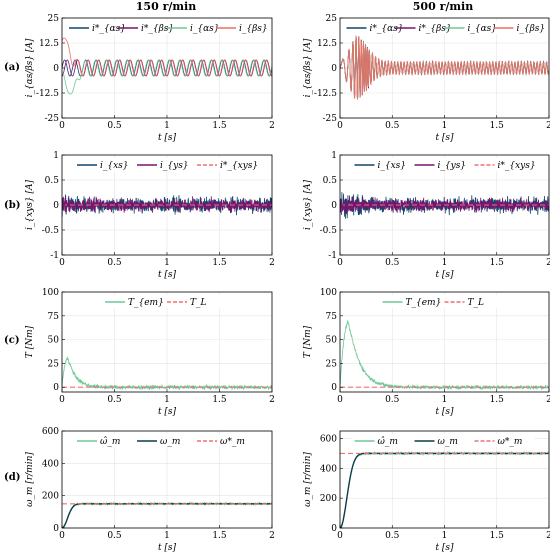 The image size is (550, 559). I want to click on y-tick-label: -1, so click(332, 256).